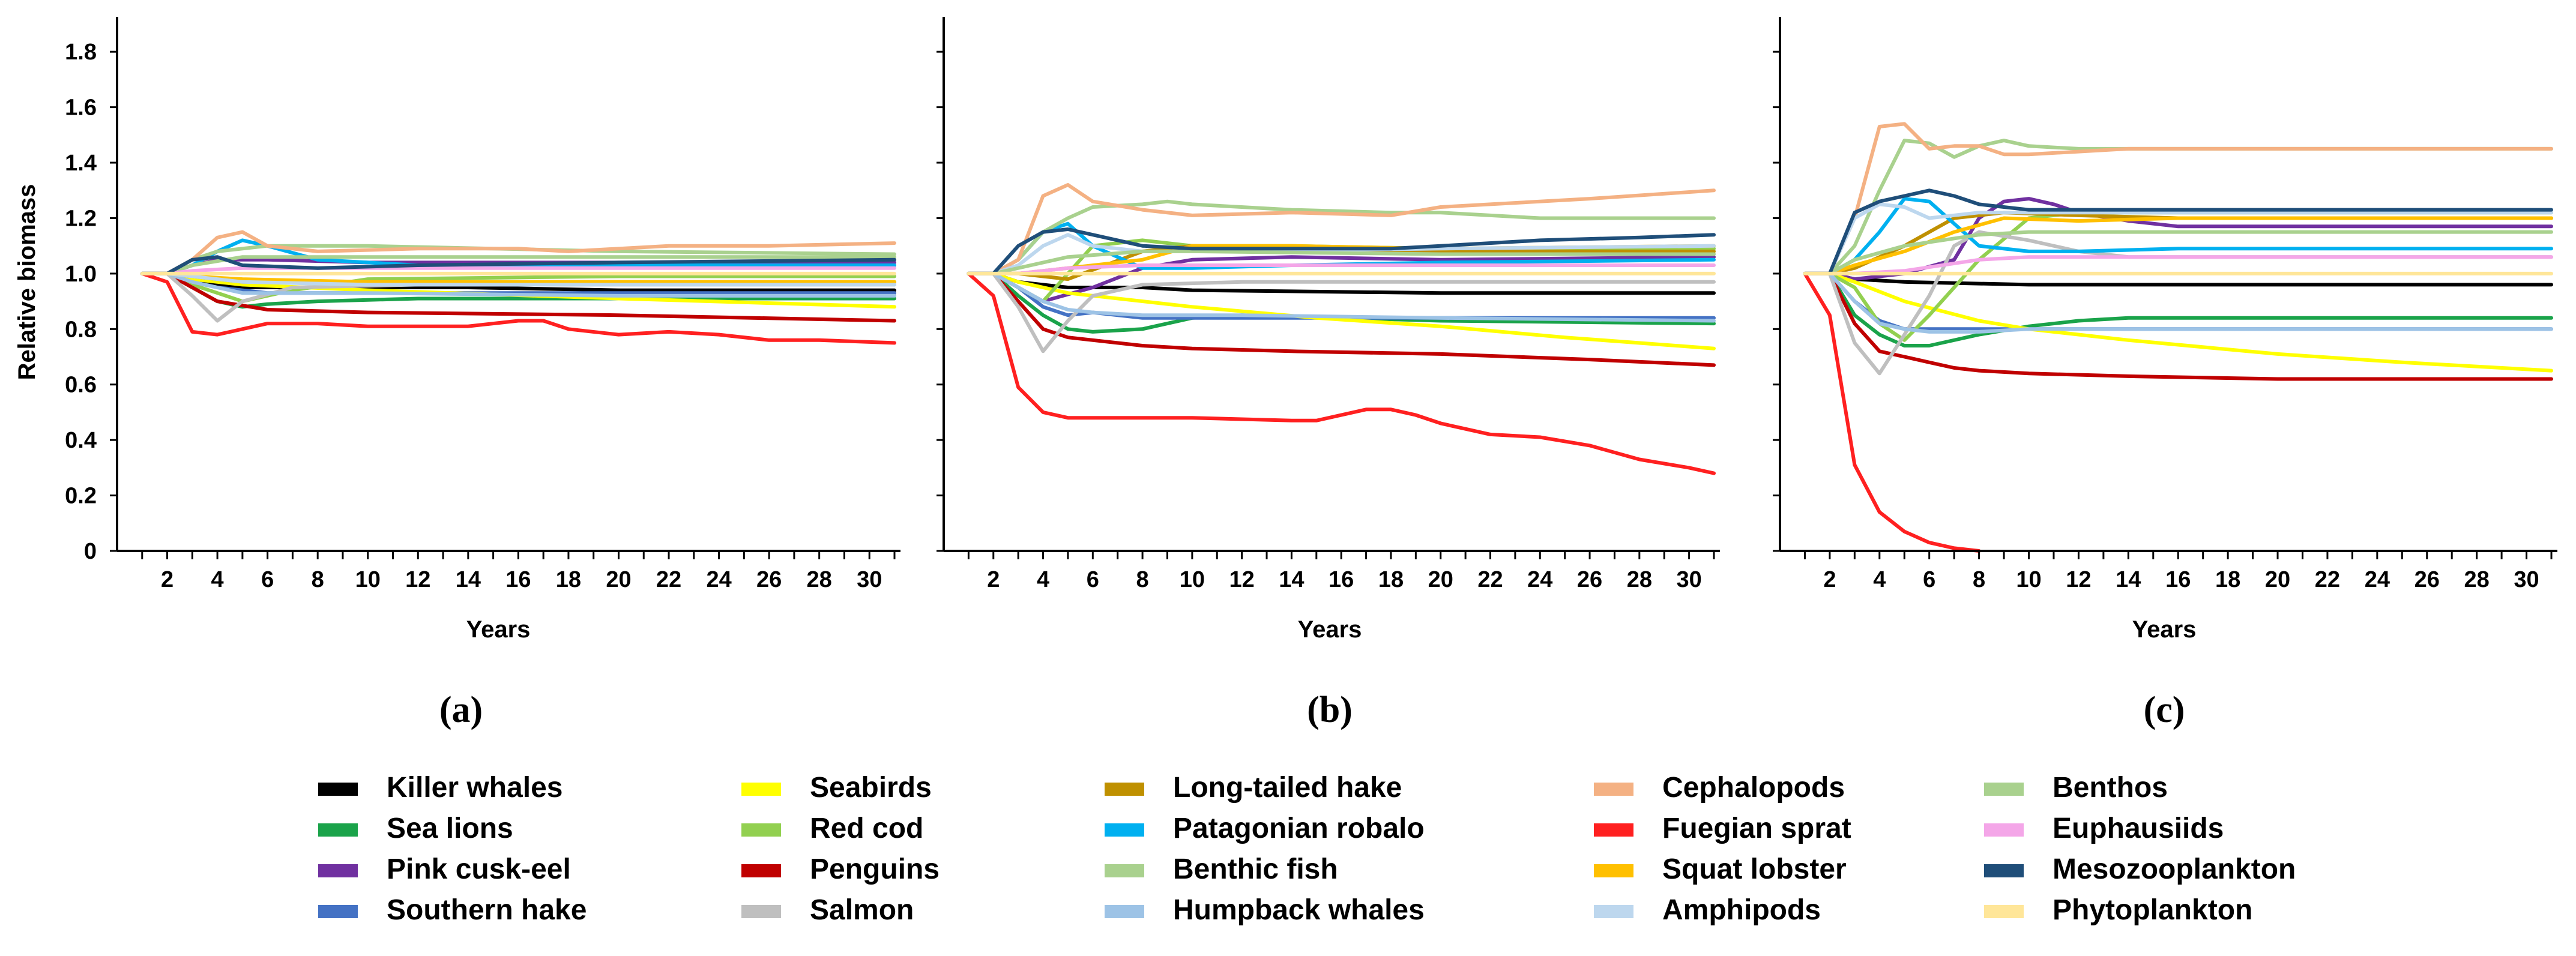 This screenshot has height=956, width=2576. I want to click on legend-label: Killer whales, so click(475, 788).